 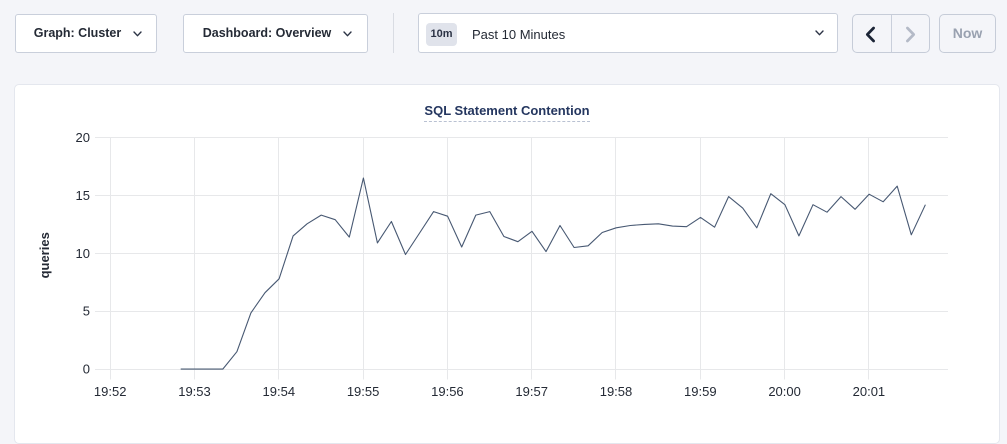 I want to click on svg-text: 19:52, so click(x=110, y=391).